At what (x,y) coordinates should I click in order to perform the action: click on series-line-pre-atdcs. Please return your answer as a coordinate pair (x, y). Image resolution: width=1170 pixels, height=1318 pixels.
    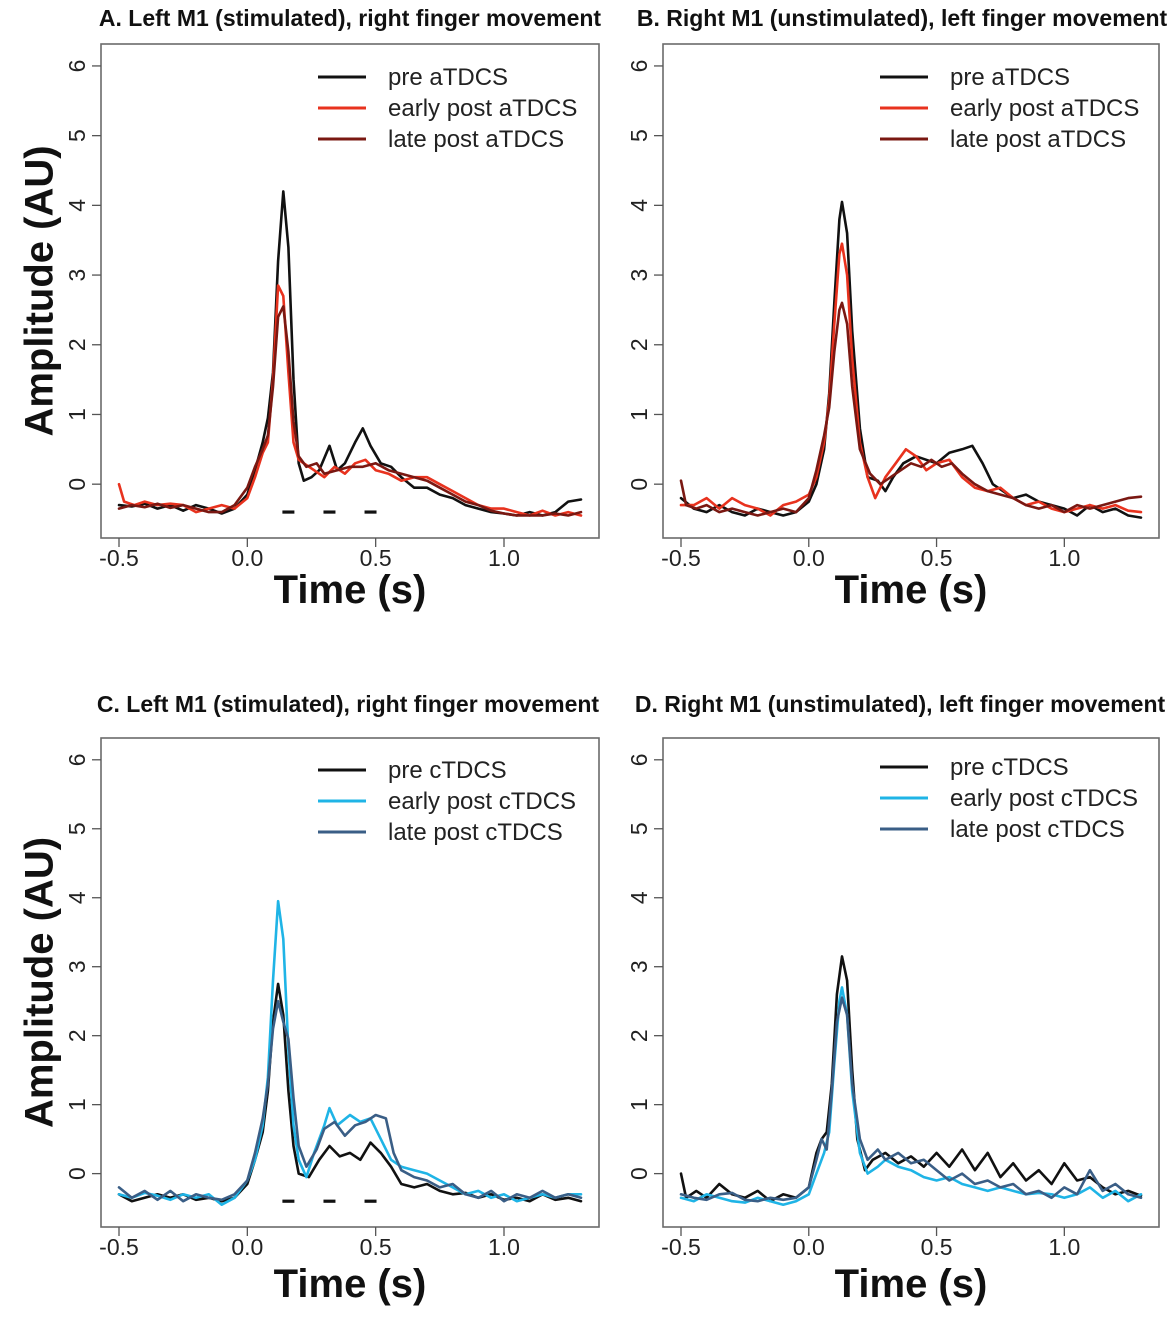
    Looking at the image, I should click on (911, 359).